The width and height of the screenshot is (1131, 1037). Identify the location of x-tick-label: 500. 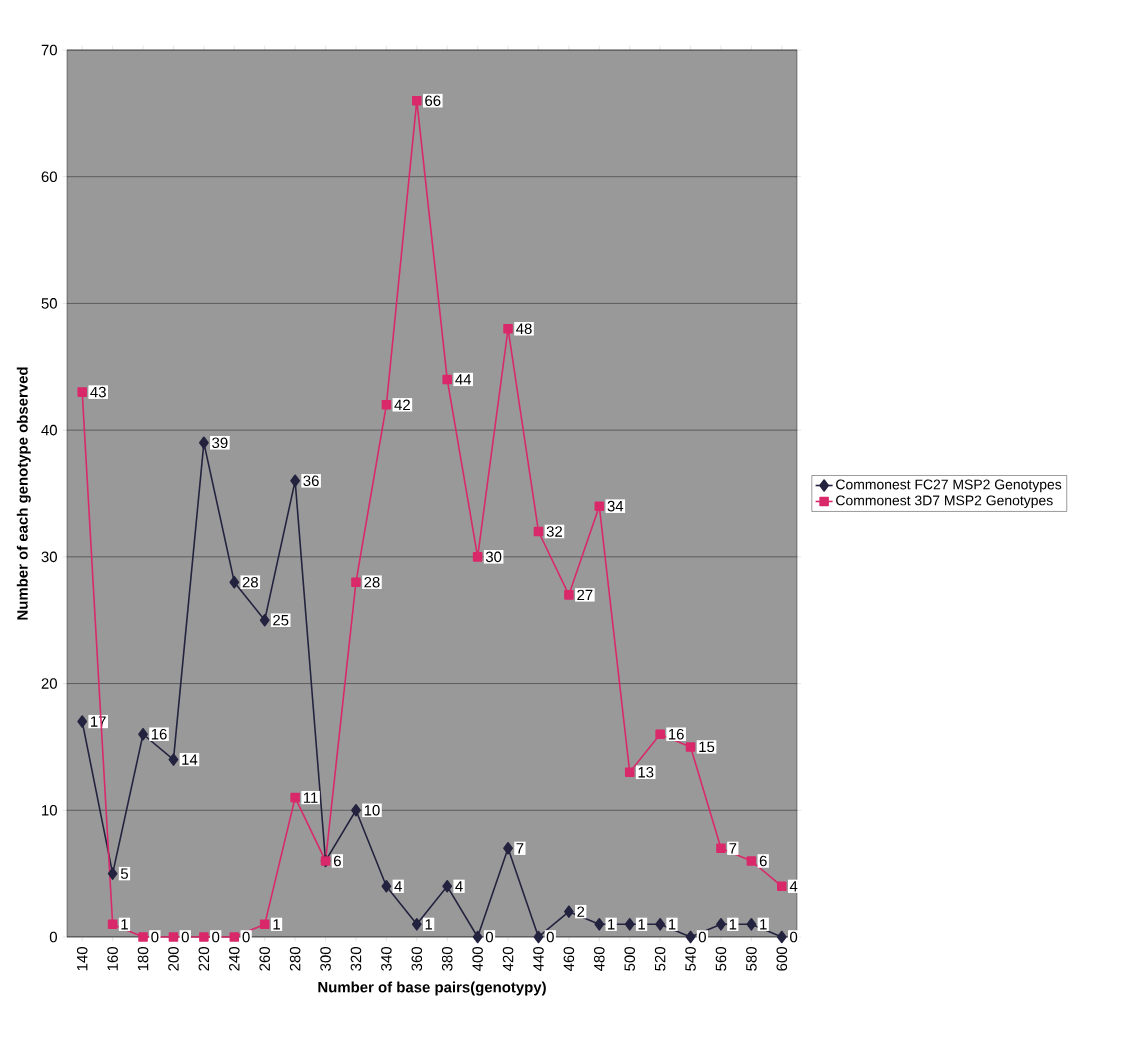
(630, 959).